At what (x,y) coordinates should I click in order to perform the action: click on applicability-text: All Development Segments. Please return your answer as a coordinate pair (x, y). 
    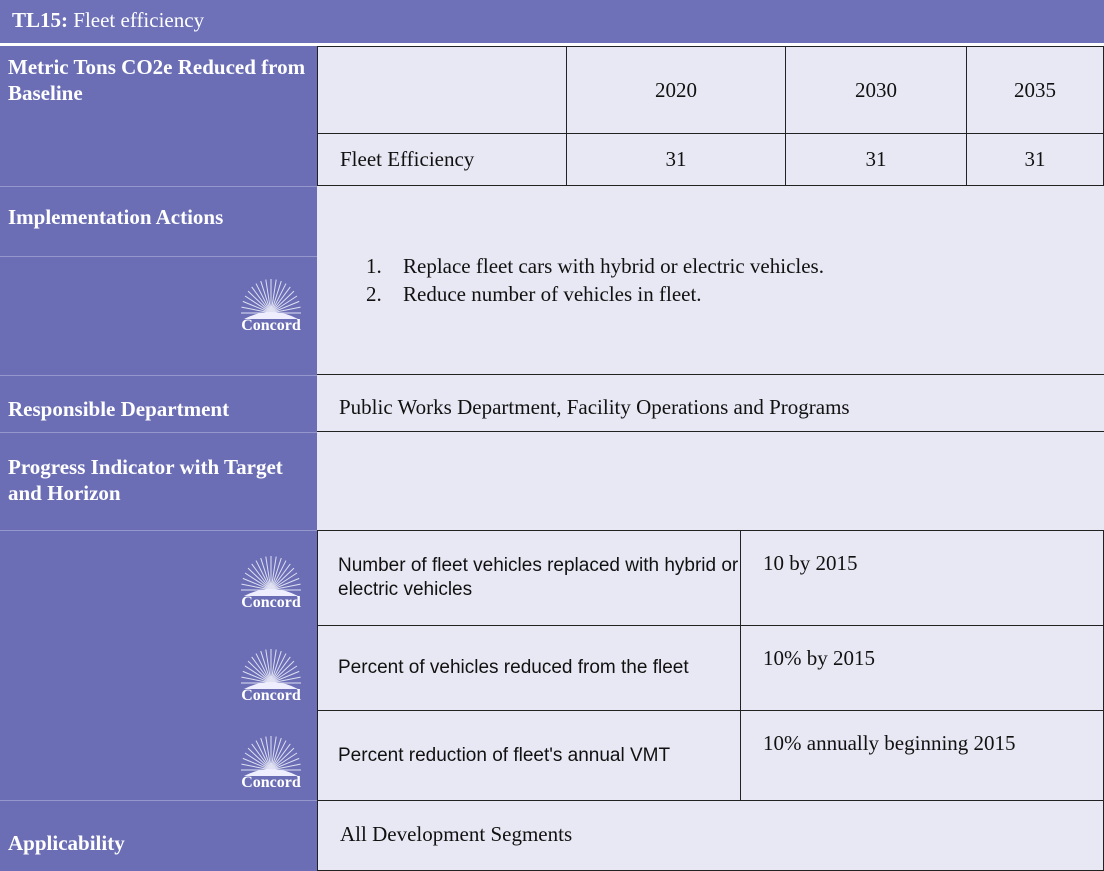
    Looking at the image, I should click on (710, 835).